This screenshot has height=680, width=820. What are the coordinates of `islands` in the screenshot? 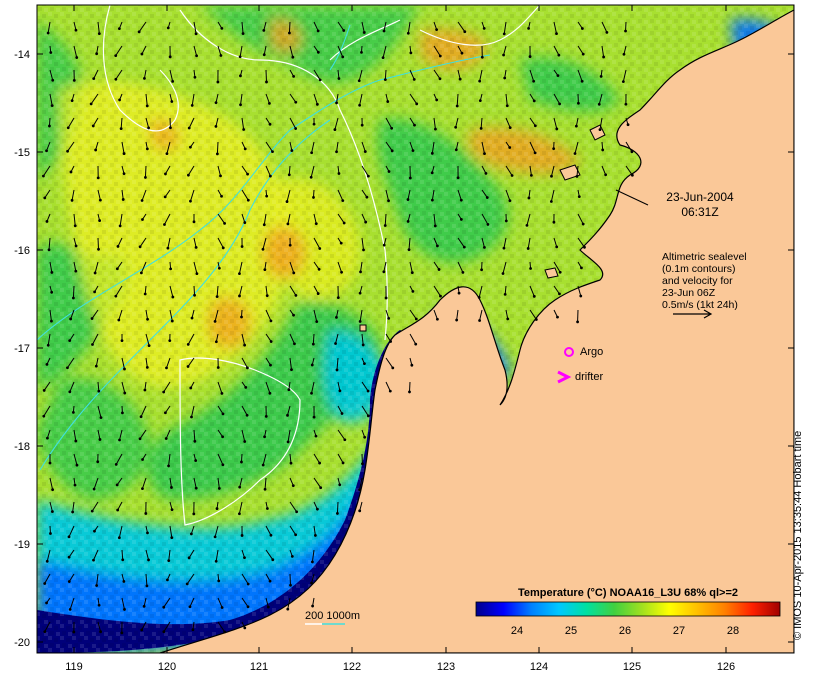 It's located at (482, 228).